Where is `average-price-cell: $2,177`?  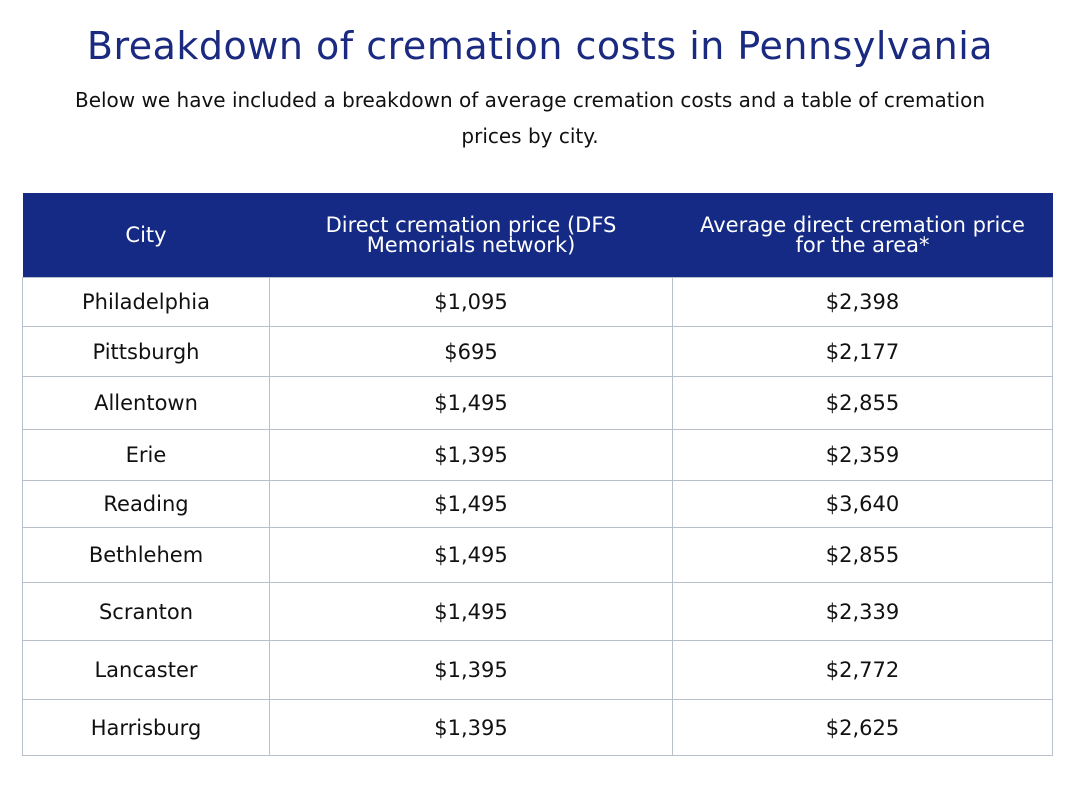
average-price-cell: $2,177 is located at coordinates (862, 351).